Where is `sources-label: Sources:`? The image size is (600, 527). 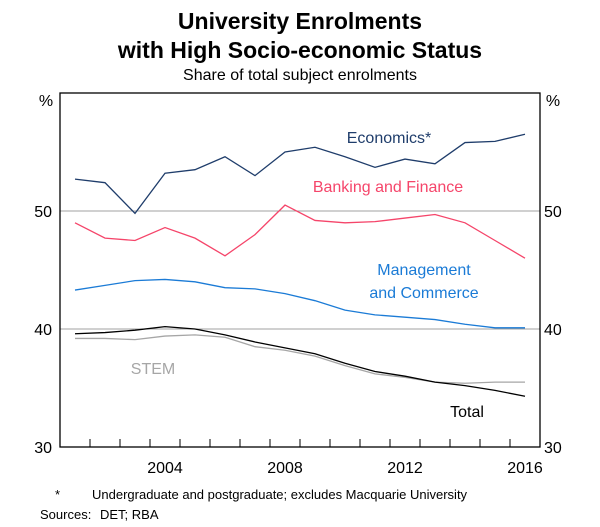
sources-label: Sources: is located at coordinates (66, 514).